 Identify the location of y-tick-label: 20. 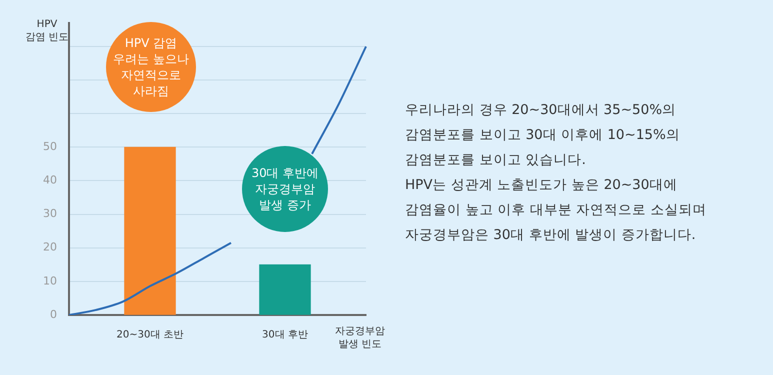
(50, 247).